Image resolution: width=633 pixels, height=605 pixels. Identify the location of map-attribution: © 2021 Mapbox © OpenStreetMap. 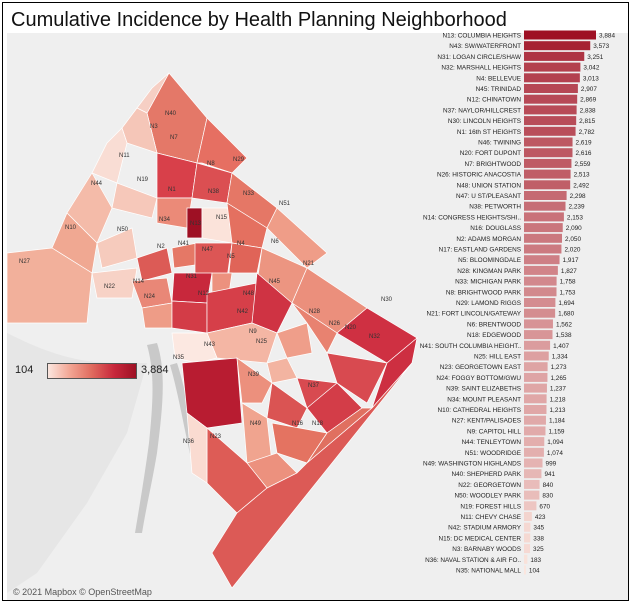
(82, 592).